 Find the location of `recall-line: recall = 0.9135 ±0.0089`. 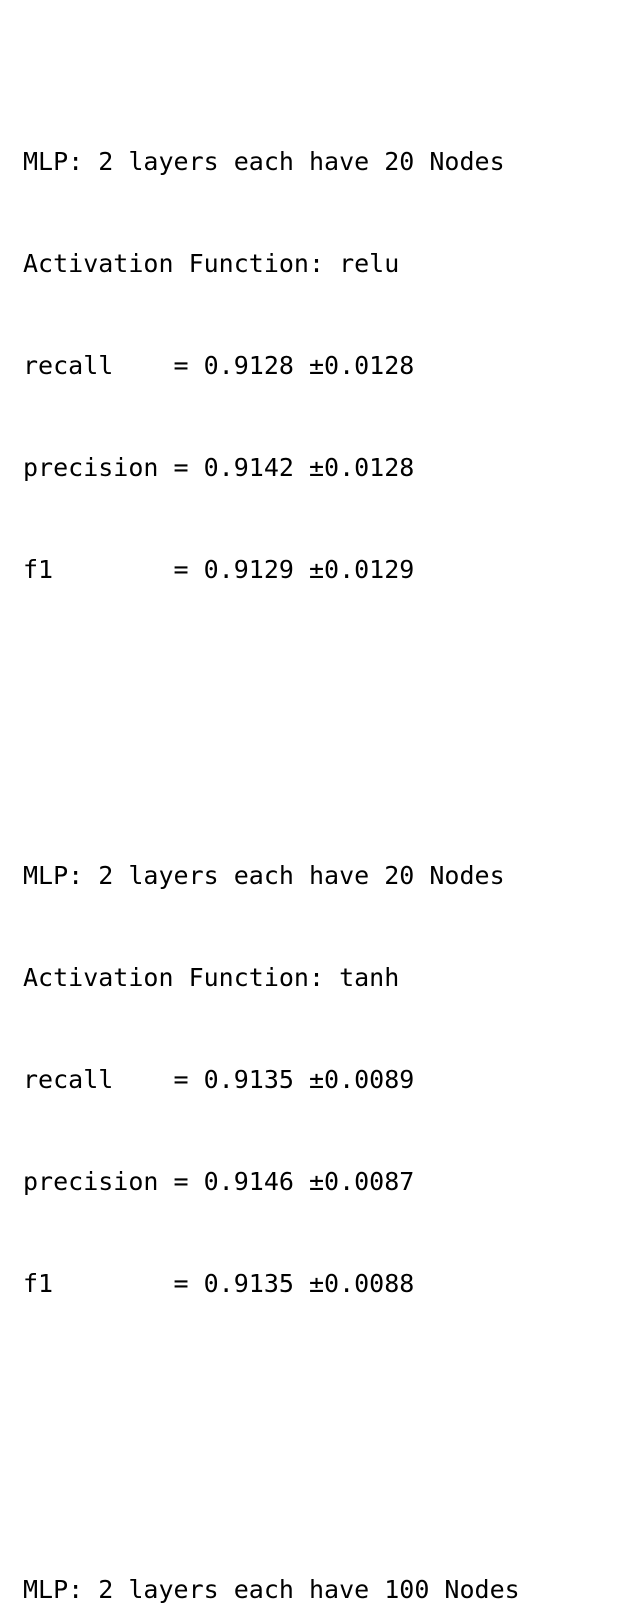

recall-line: recall = 0.9135 ±0.0089 is located at coordinates (219, 1079).